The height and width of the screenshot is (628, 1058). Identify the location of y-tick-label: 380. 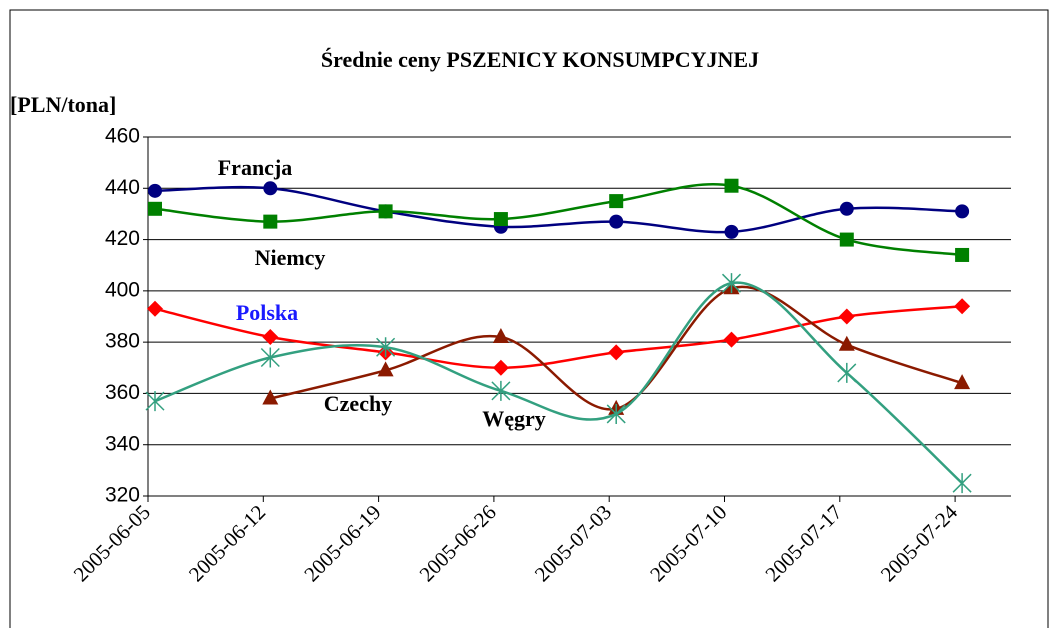
(122, 341).